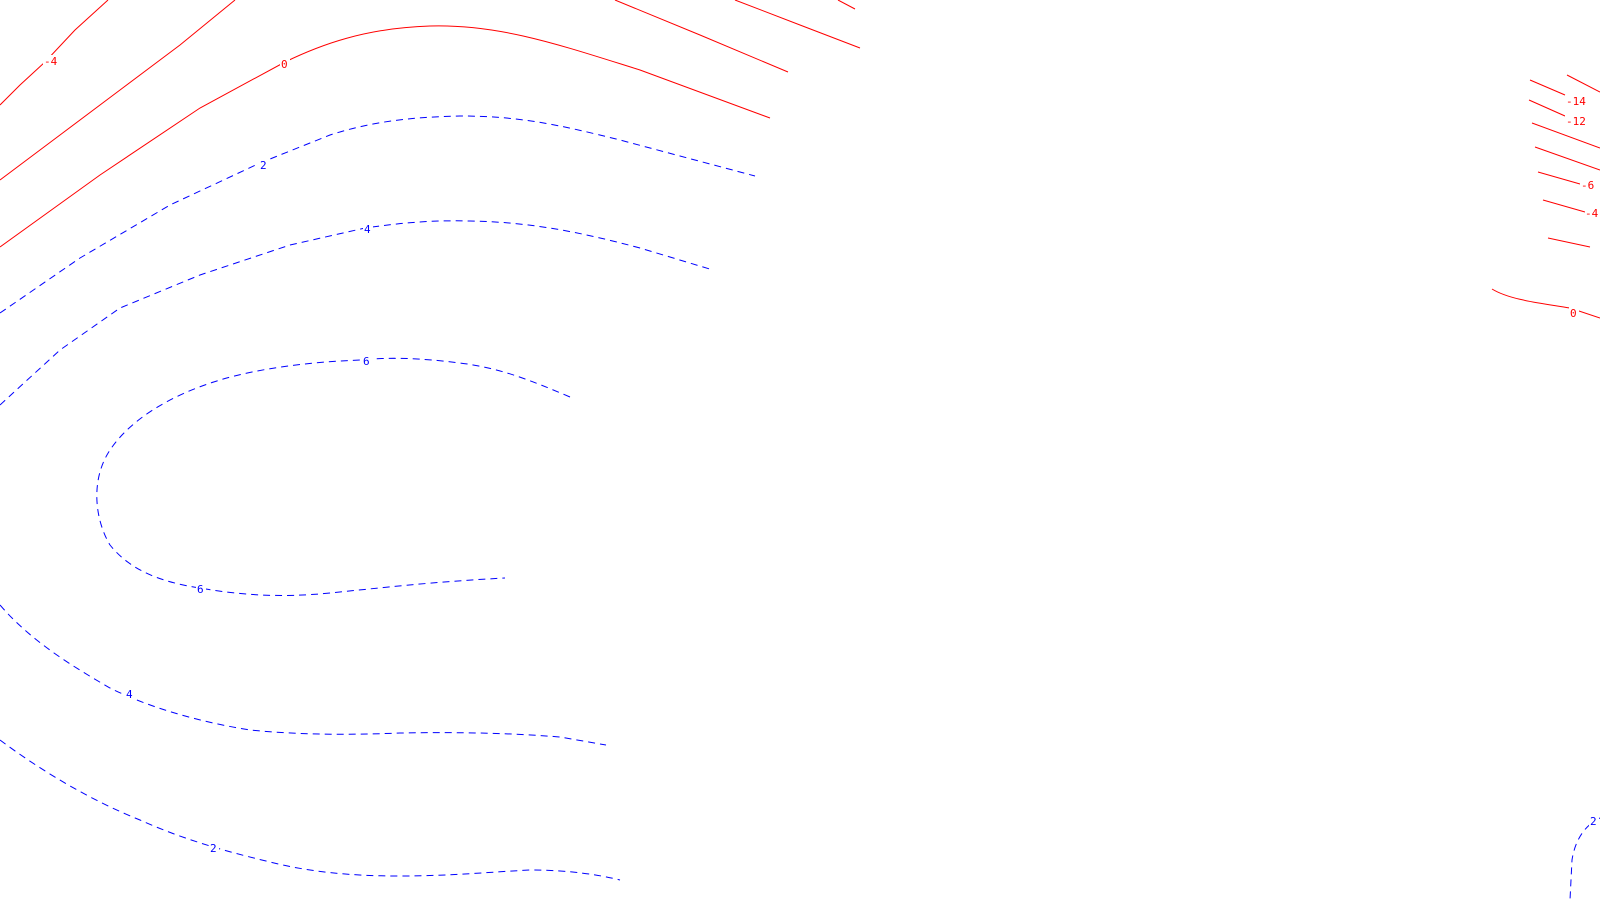 Image resolution: width=1600 pixels, height=900 pixels. What do you see at coordinates (51, 61) in the screenshot?
I see `label-neg-4-left: -4` at bounding box center [51, 61].